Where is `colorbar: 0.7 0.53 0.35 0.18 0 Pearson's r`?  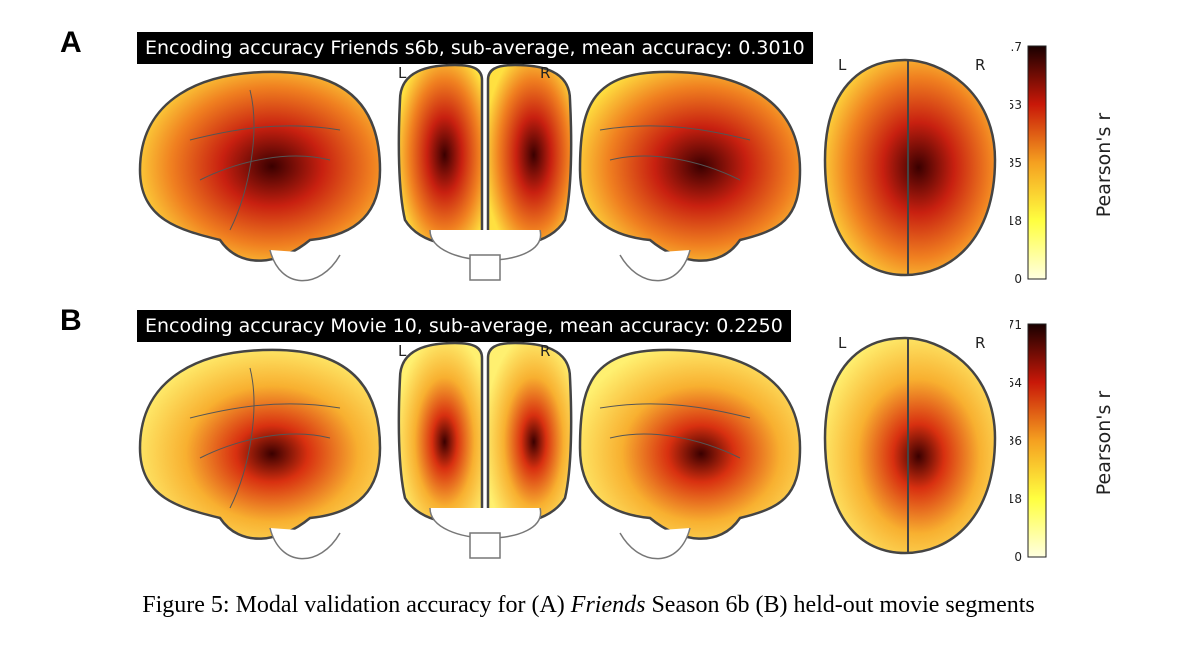
colorbar: 0.7 0.53 0.35 0.18 0 Pearson's r is located at coordinates (1062, 163).